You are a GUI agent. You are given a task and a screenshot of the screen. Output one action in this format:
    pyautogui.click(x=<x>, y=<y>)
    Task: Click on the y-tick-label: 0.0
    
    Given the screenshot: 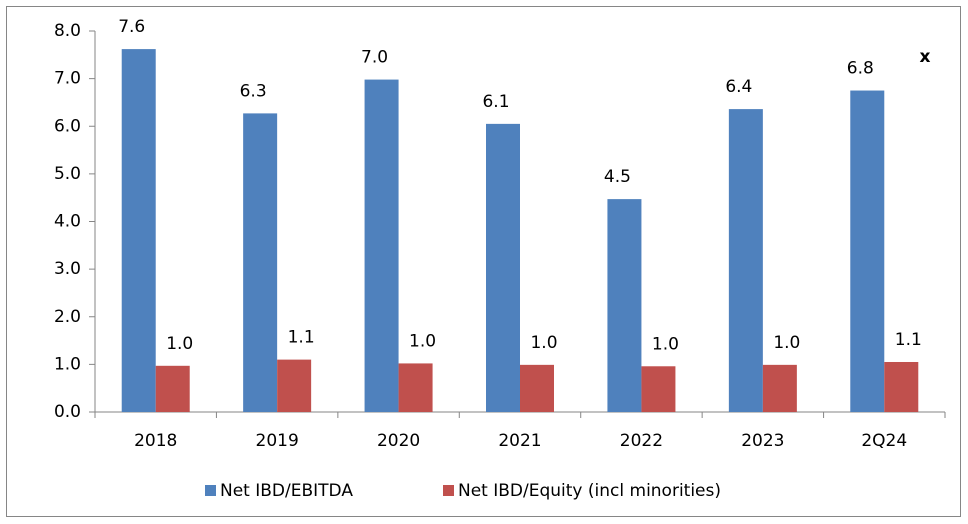 What is the action you would take?
    pyautogui.click(x=67, y=412)
    